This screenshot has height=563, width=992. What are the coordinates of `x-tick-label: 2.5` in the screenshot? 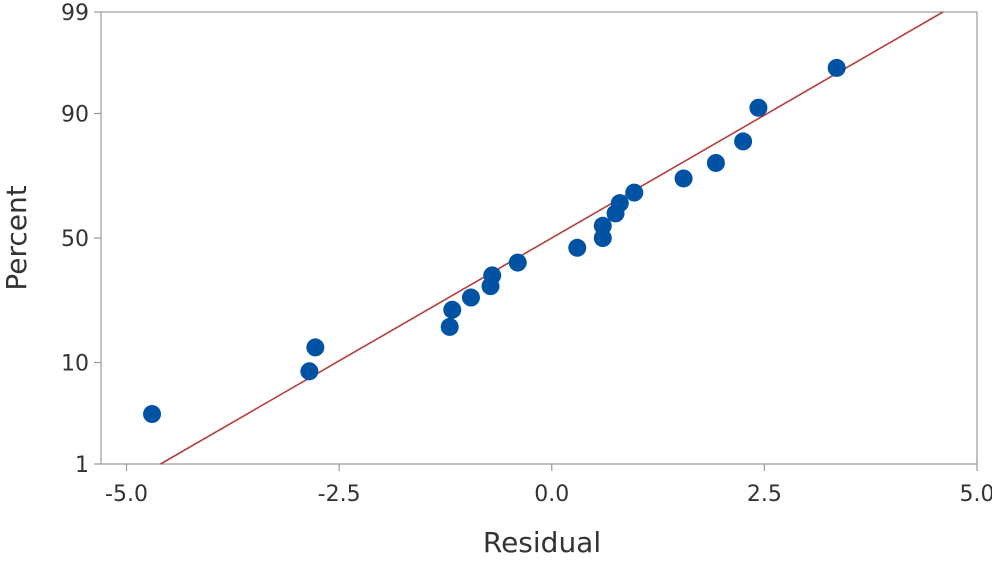 It's located at (764, 494).